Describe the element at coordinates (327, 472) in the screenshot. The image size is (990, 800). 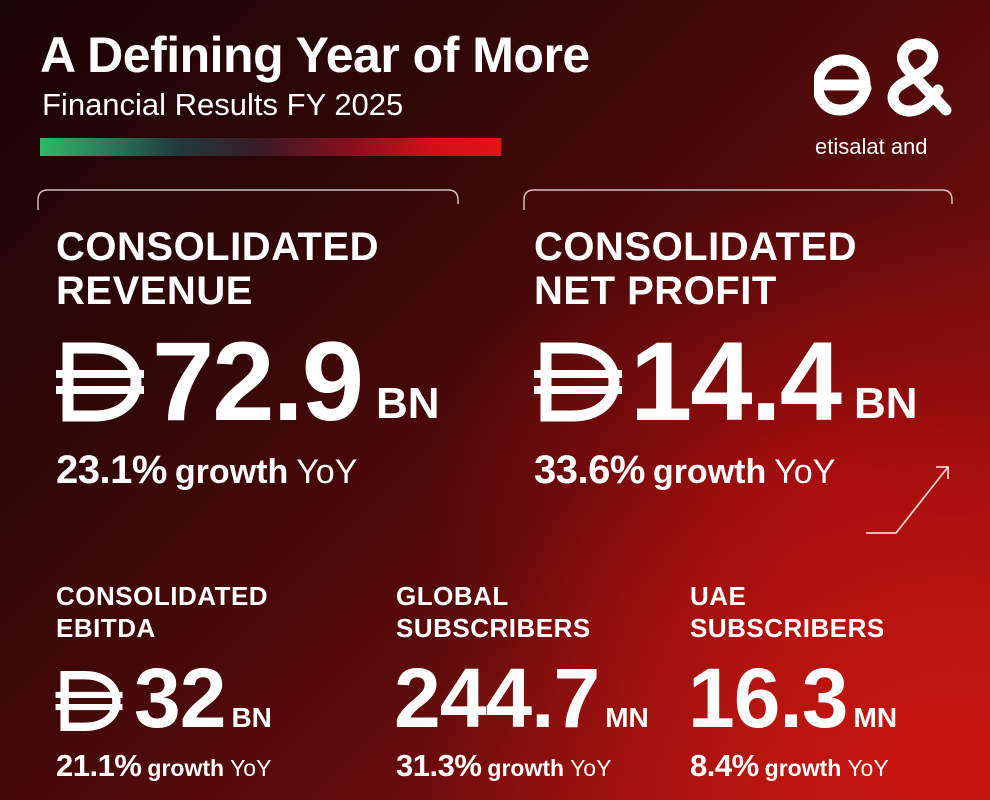
I see `revenue-growth-yoy: YoY` at that location.